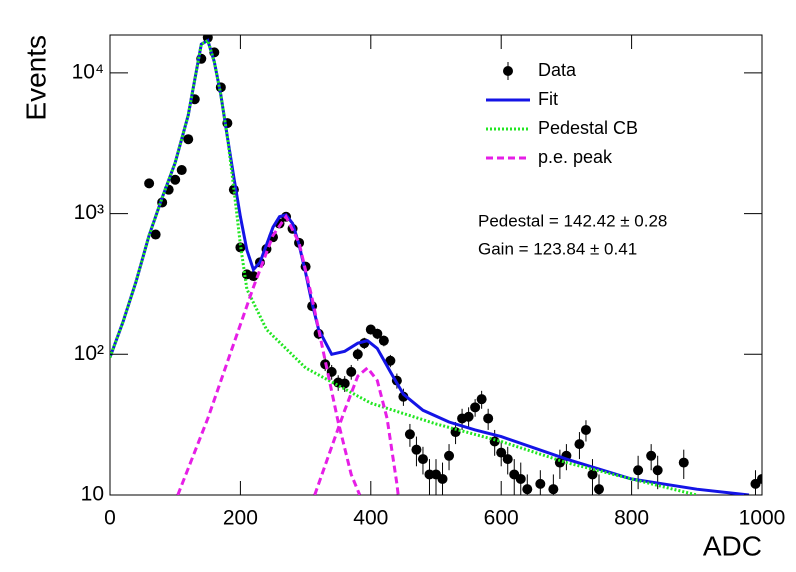 This screenshot has height=572, width=796. I want to click on y-tick-label: 10, so click(92, 494).